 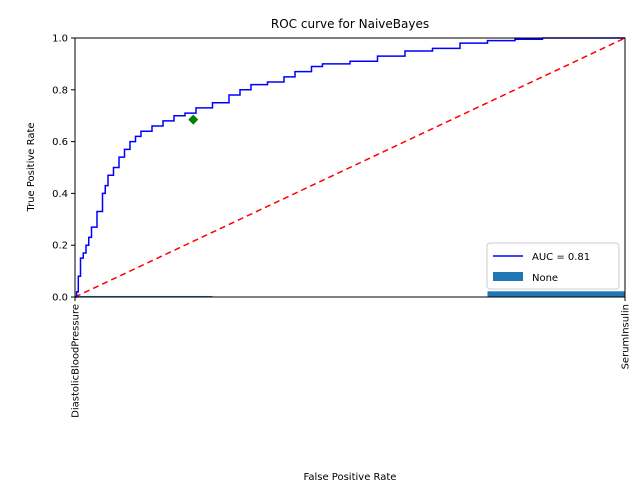 I want to click on legend-label-none: None, so click(x=545, y=278).